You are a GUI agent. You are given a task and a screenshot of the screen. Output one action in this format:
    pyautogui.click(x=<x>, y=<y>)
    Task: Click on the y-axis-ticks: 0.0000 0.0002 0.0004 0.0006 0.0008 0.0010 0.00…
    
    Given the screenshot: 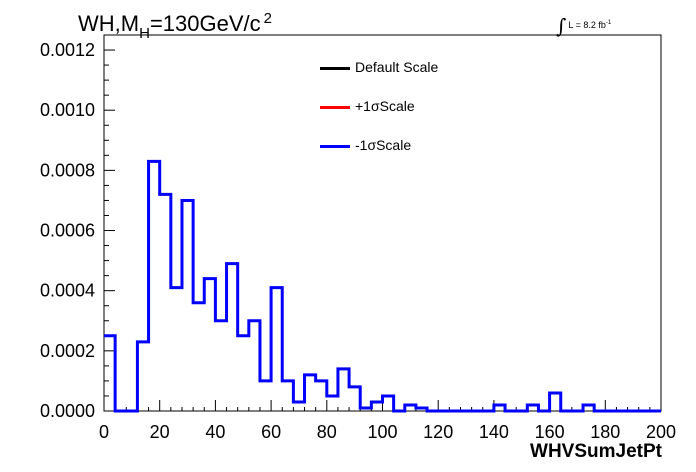 What is the action you would take?
    pyautogui.click(x=77, y=227)
    